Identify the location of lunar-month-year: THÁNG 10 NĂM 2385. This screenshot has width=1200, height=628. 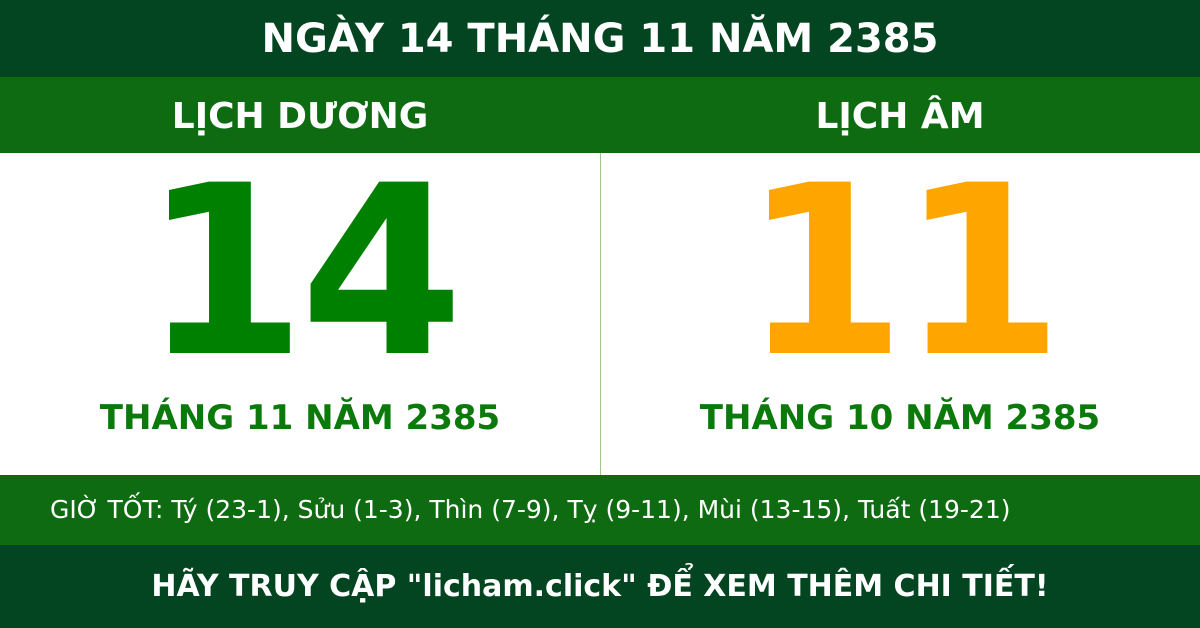
(900, 418).